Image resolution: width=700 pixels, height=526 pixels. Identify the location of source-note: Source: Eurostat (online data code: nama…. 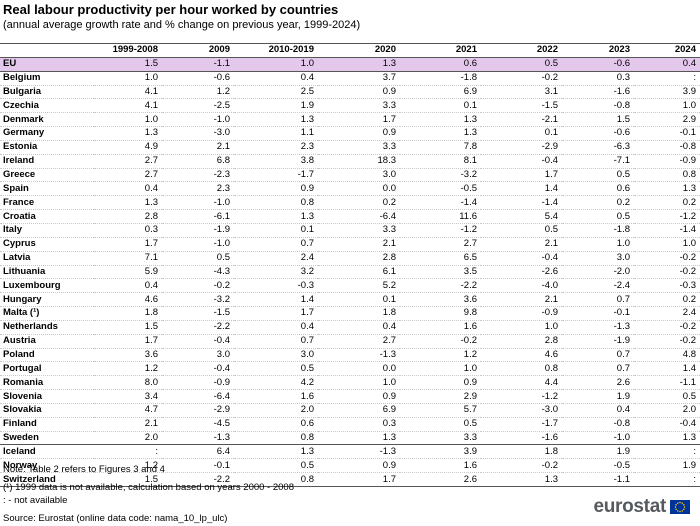
(115, 518).